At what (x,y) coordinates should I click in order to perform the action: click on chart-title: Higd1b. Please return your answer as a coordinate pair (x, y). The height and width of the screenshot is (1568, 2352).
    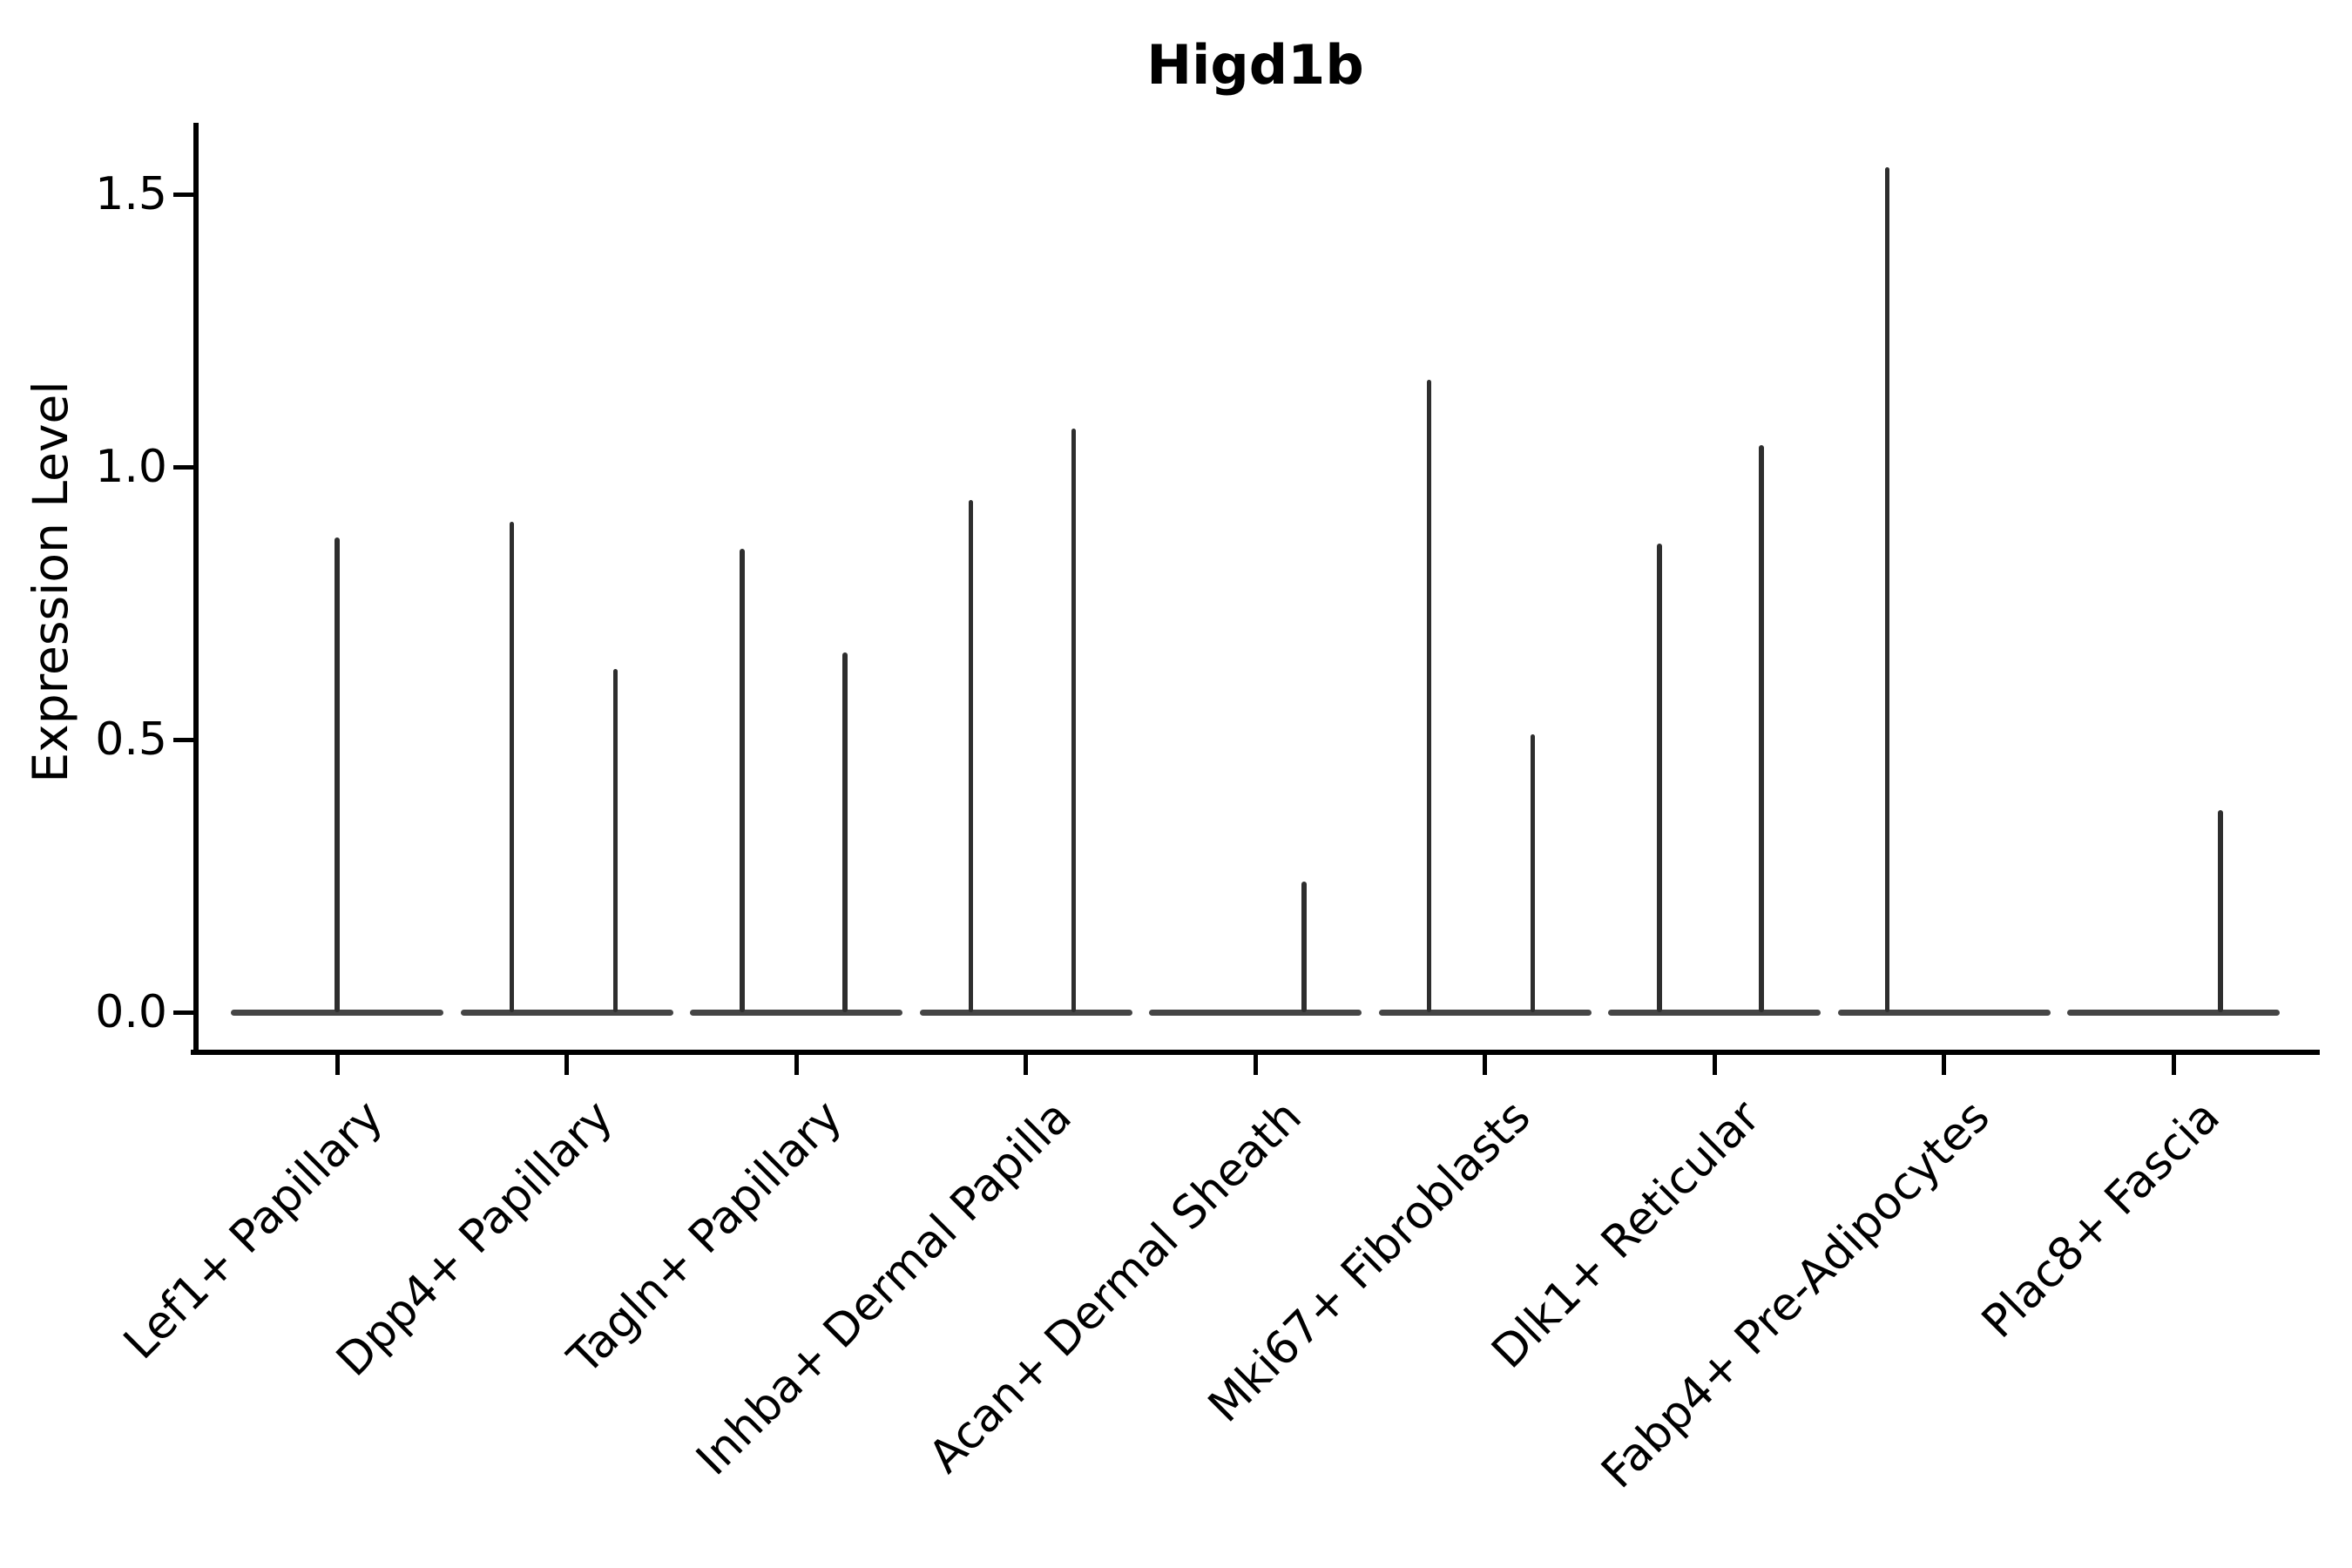
    Looking at the image, I should click on (1255, 65).